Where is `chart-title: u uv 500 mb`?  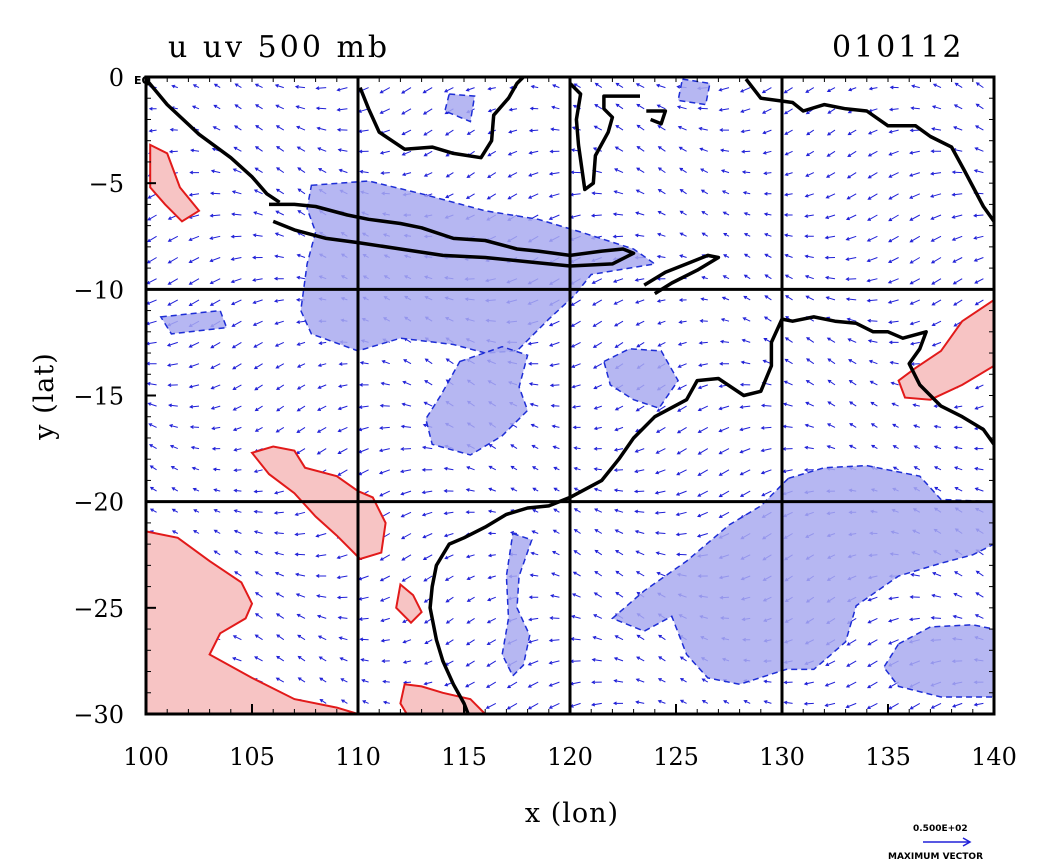
chart-title: u uv 500 mb is located at coordinates (279, 47).